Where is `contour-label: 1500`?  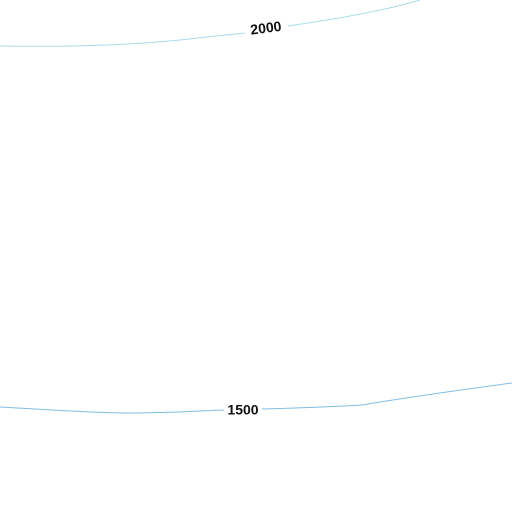
contour-label: 1500 is located at coordinates (242, 410).